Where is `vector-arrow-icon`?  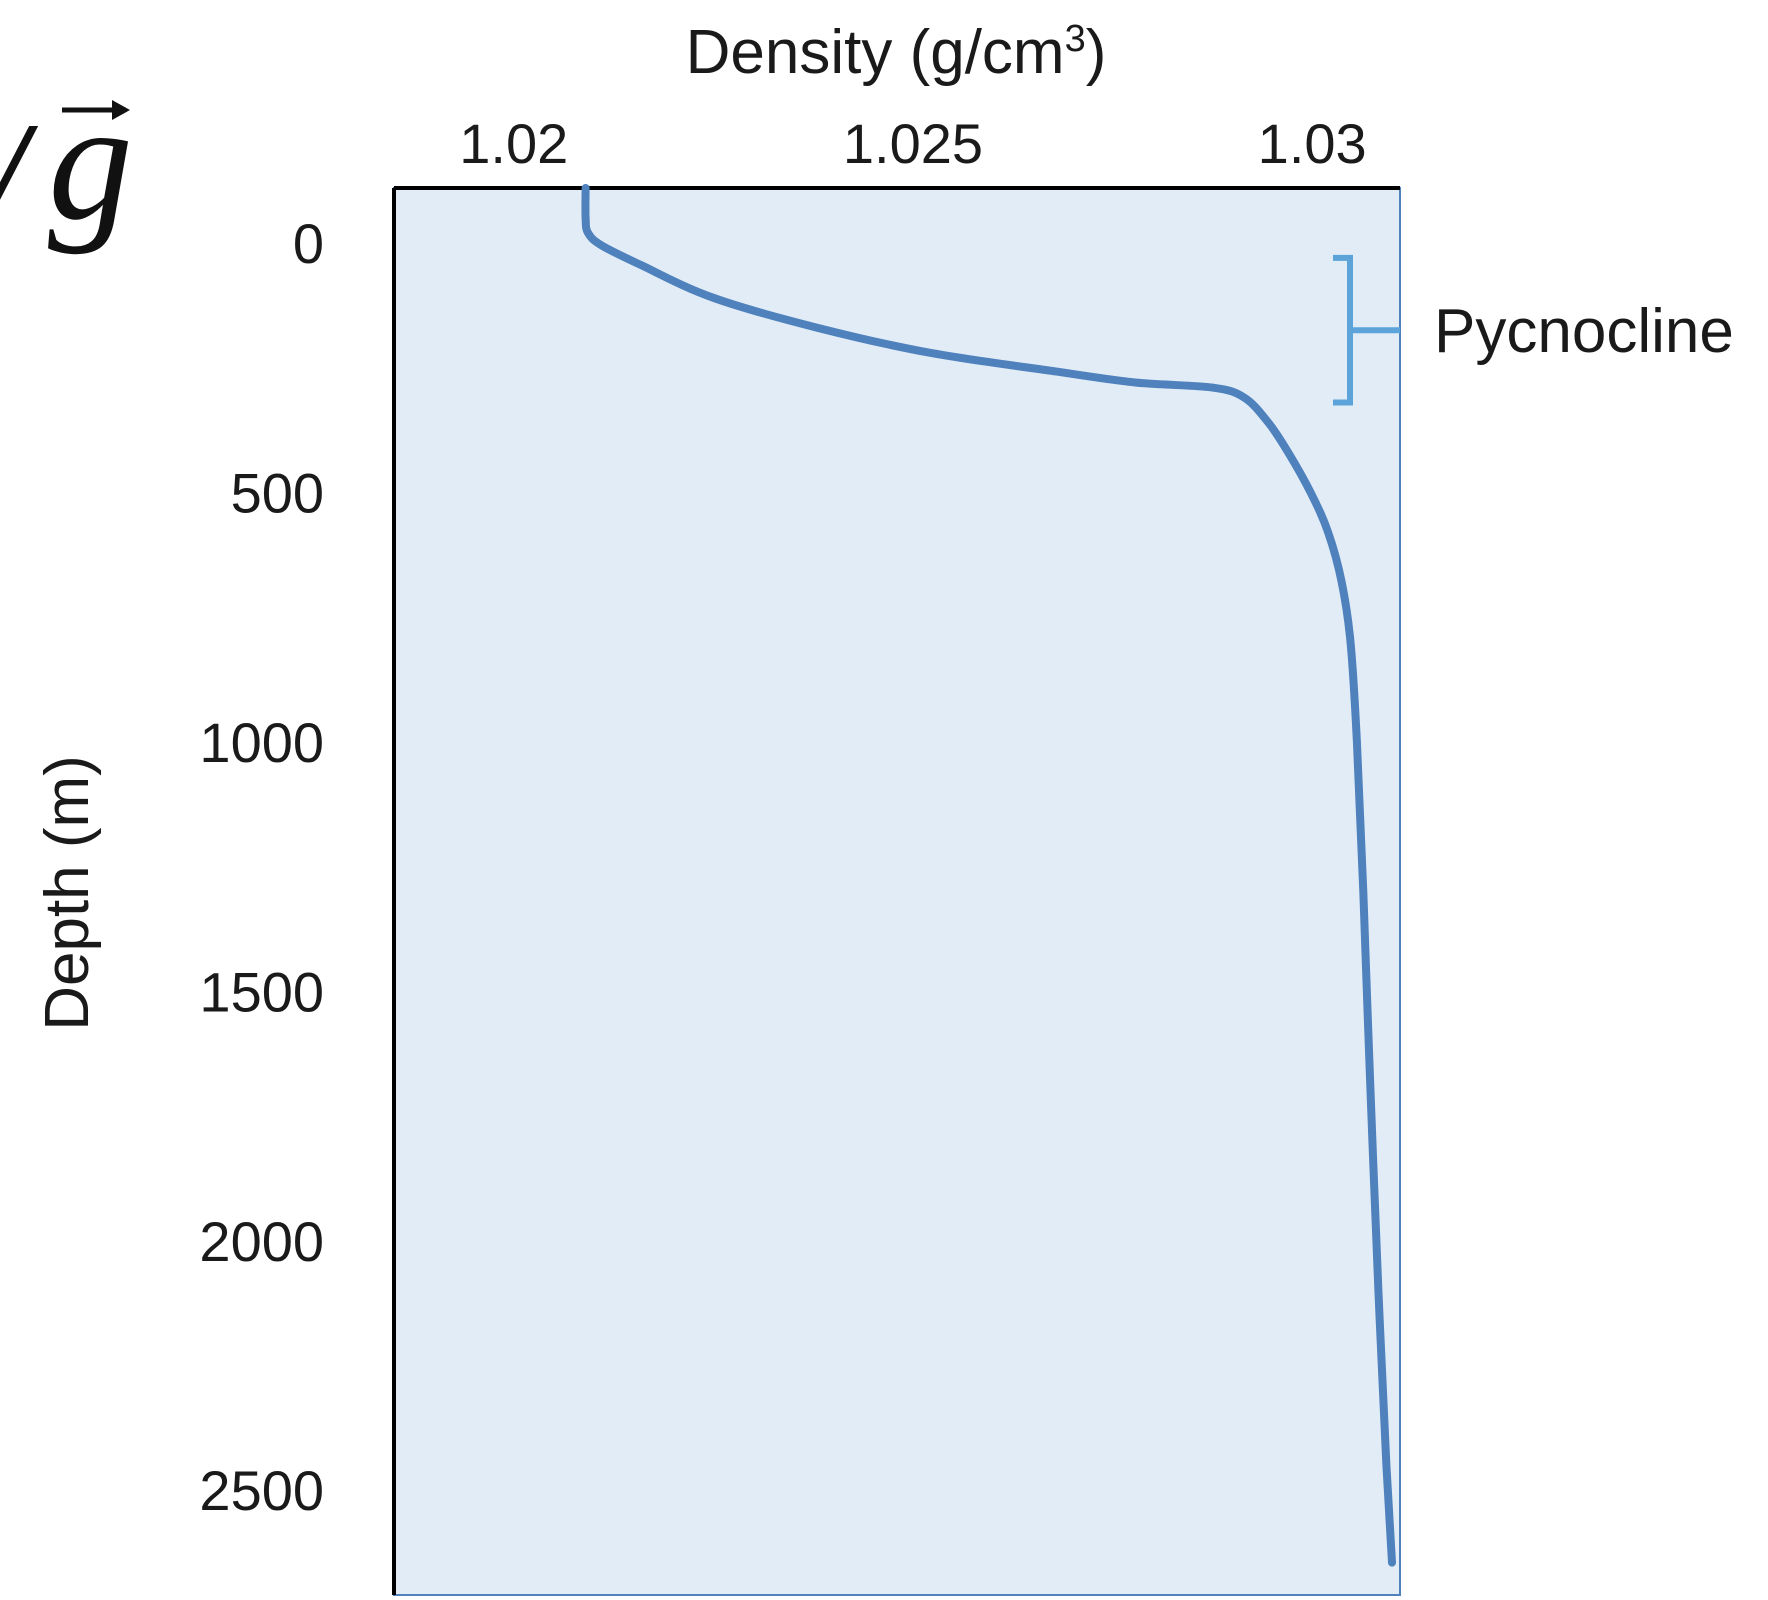 vector-arrow-icon is located at coordinates (96, 110).